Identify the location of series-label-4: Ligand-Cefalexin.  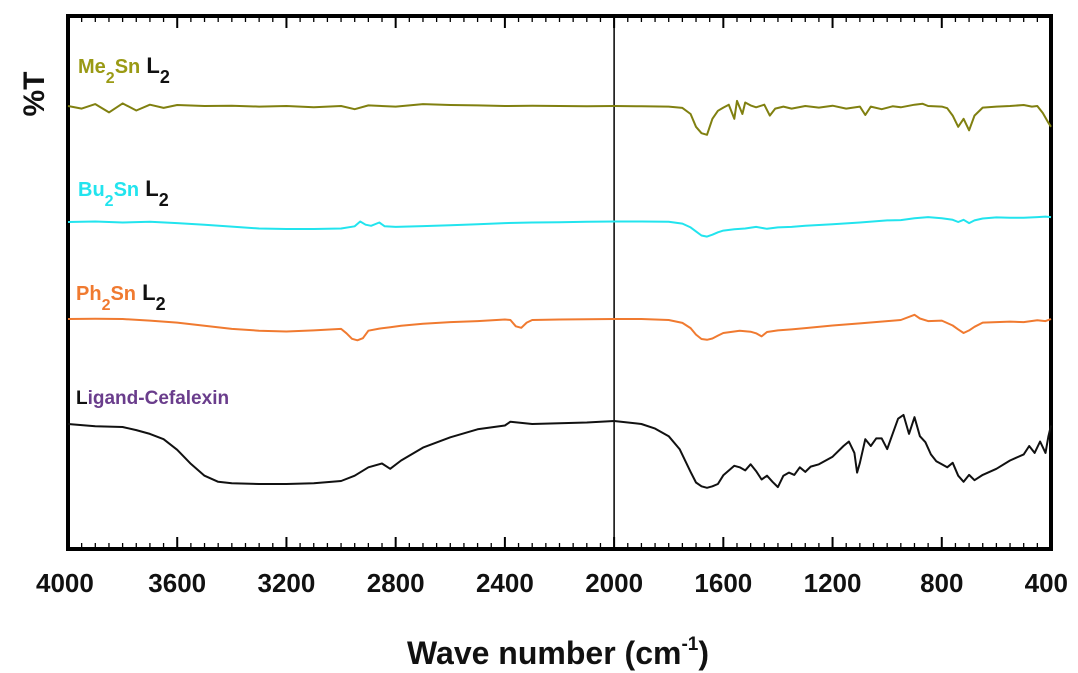
(152, 398).